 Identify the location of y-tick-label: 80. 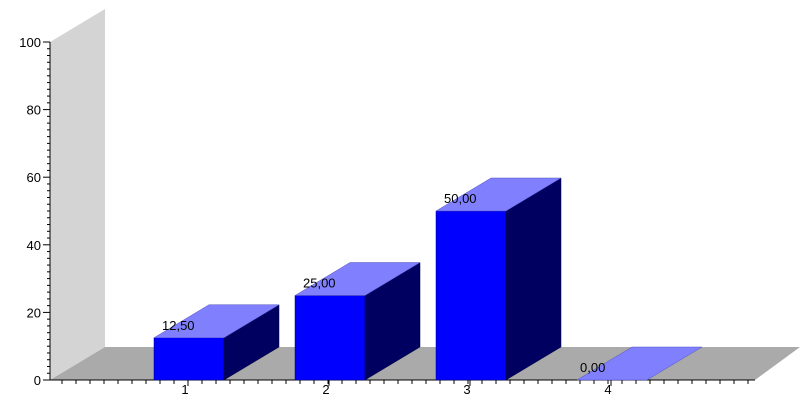
(34, 110).